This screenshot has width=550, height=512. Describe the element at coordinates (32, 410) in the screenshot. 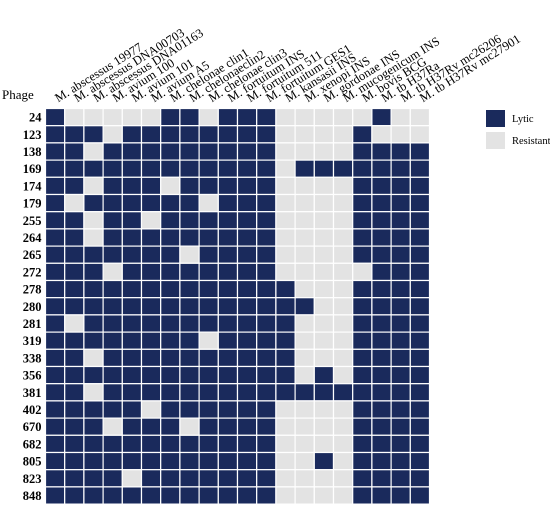

I see `row-label: 402` at that location.